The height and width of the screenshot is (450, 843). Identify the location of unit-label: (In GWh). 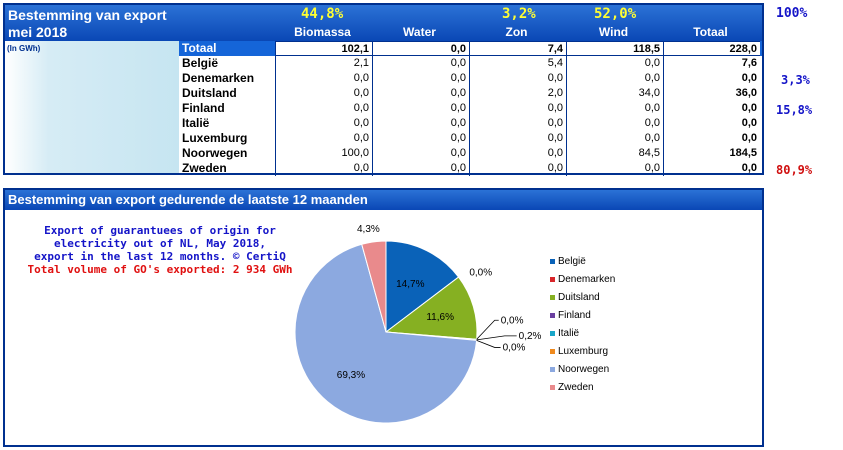
(24, 48).